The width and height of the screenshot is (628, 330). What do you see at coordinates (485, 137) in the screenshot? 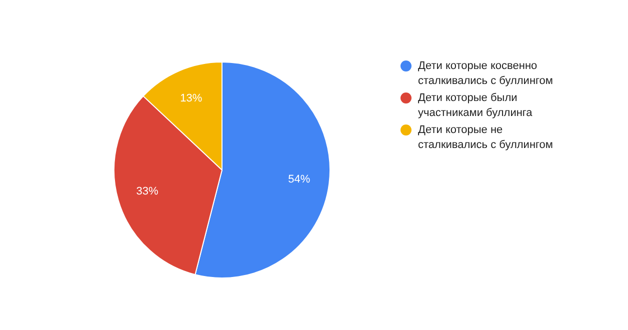
I see `legend-label: Дети которые не сталкивались с буллингом` at bounding box center [485, 137].